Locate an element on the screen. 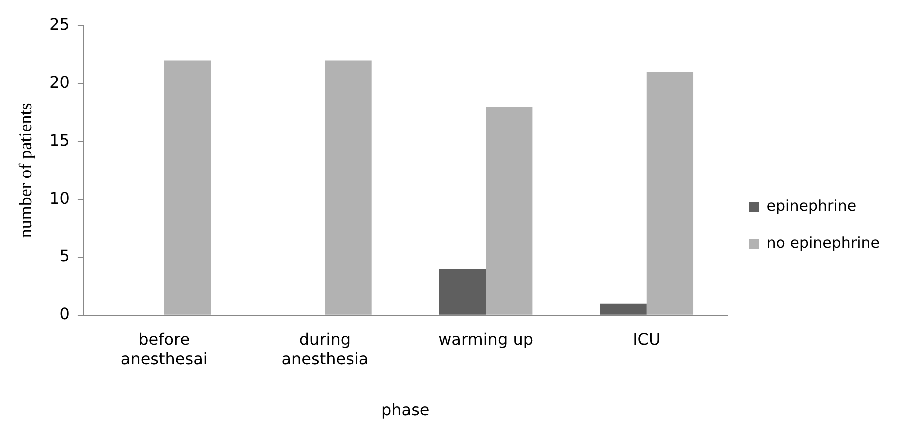 This screenshot has height=437, width=908. y-tick-label: 15 is located at coordinates (60, 140).